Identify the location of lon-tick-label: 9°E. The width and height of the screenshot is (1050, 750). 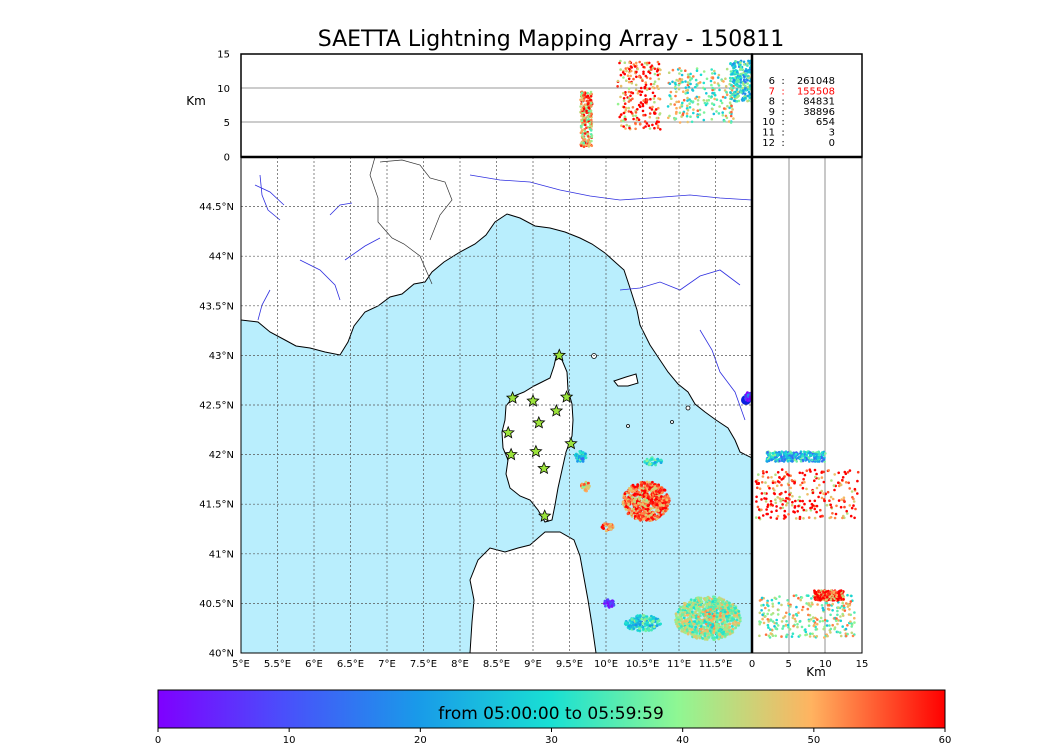
(533, 664).